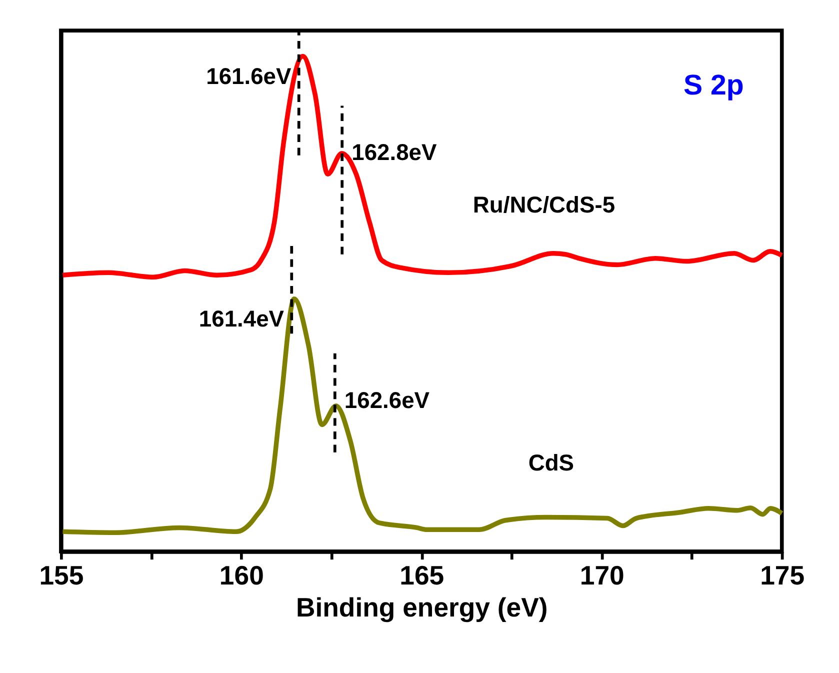 This screenshot has height=673, width=839. Describe the element at coordinates (713, 85) in the screenshot. I see `annotation: S 2p` at that location.